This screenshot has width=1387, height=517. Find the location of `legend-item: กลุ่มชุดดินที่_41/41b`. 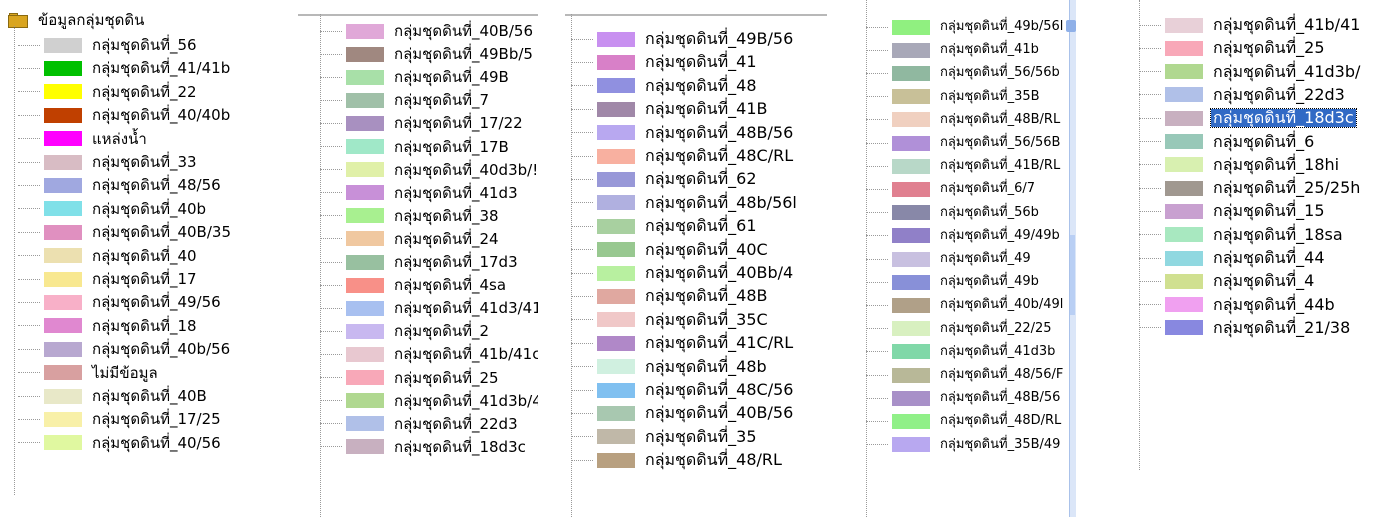

legend-item: กลุ่มชุดดินที่_41/41b is located at coordinates (125, 68).